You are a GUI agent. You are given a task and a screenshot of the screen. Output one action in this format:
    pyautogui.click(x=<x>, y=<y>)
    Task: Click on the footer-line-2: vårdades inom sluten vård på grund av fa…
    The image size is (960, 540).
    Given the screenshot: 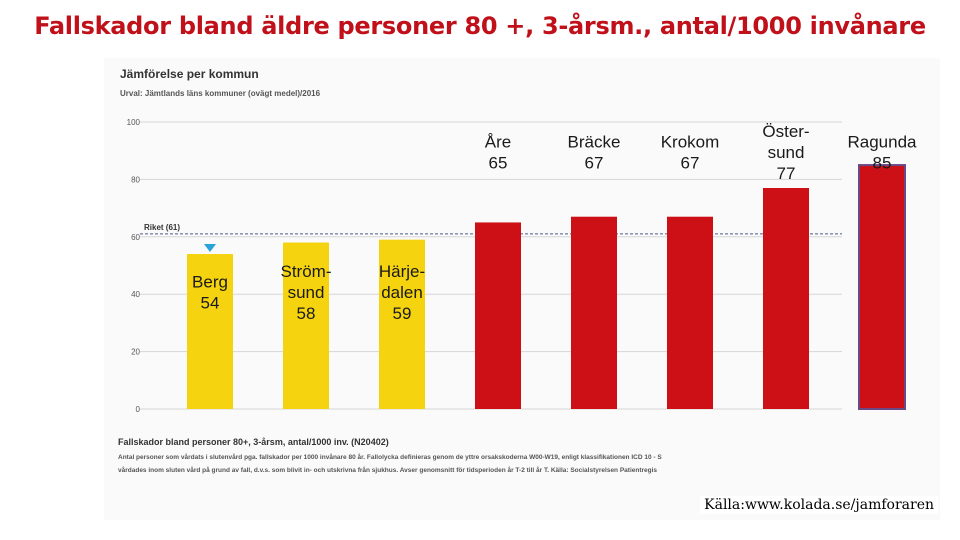 What is the action you would take?
    pyautogui.click(x=387, y=470)
    